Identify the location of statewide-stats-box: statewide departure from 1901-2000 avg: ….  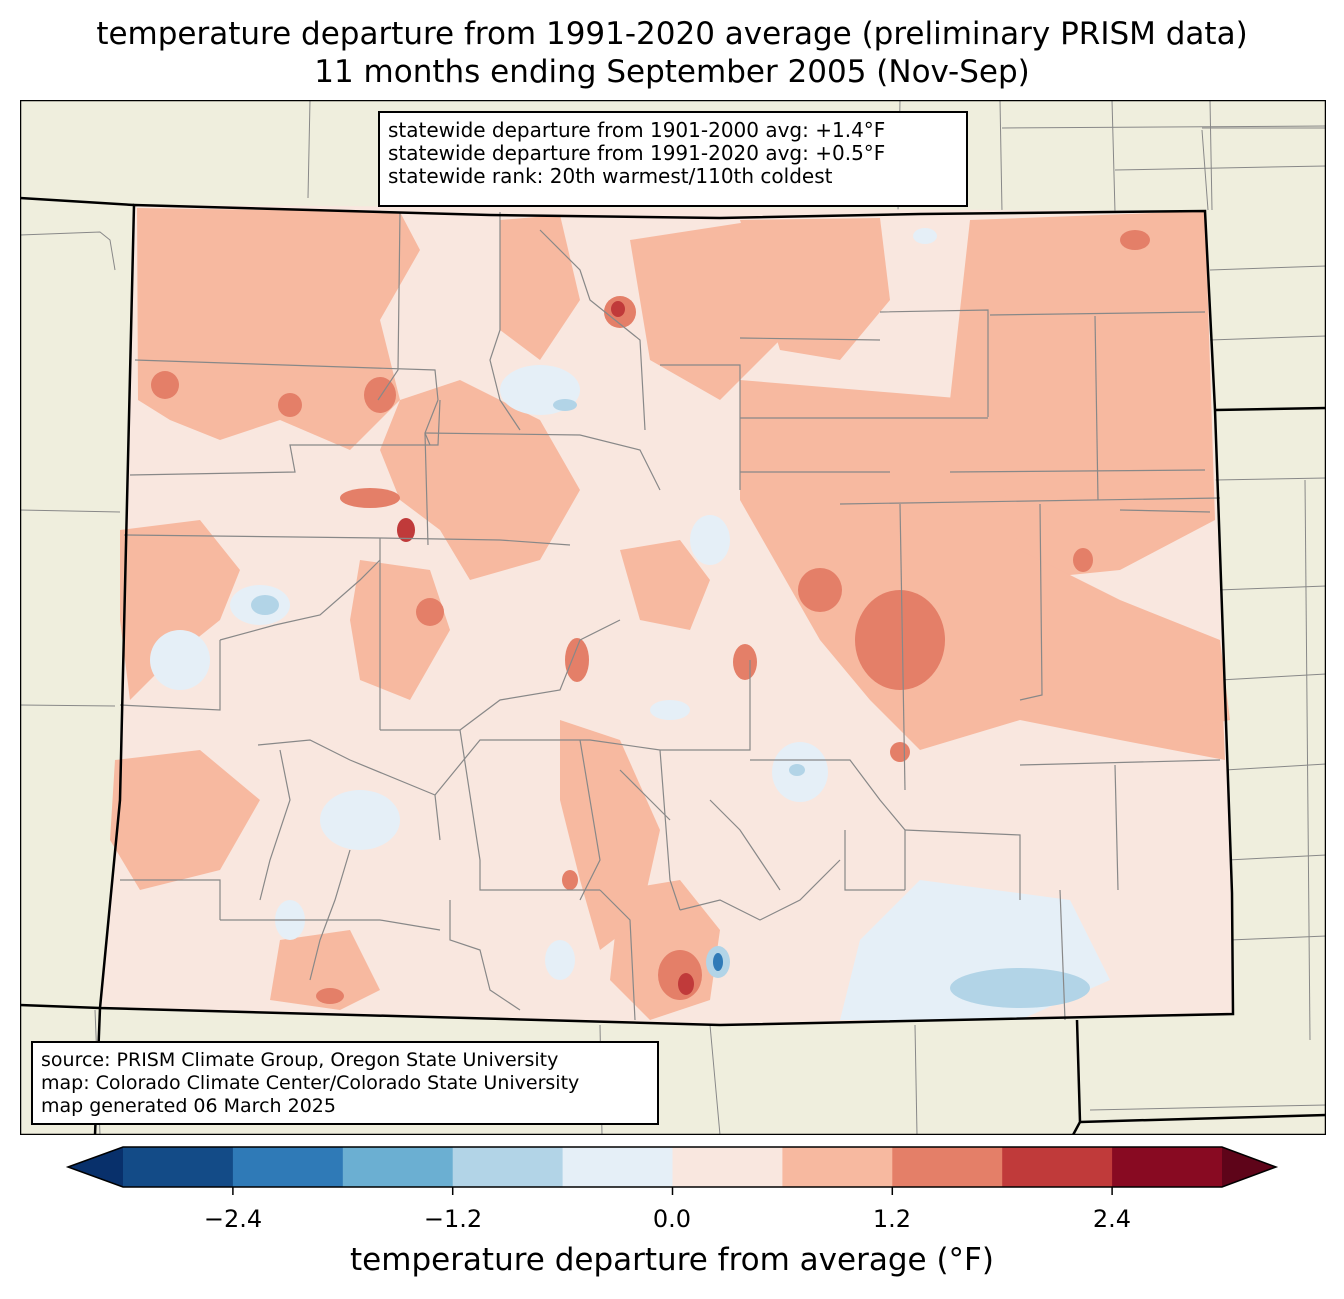
(673, 159).